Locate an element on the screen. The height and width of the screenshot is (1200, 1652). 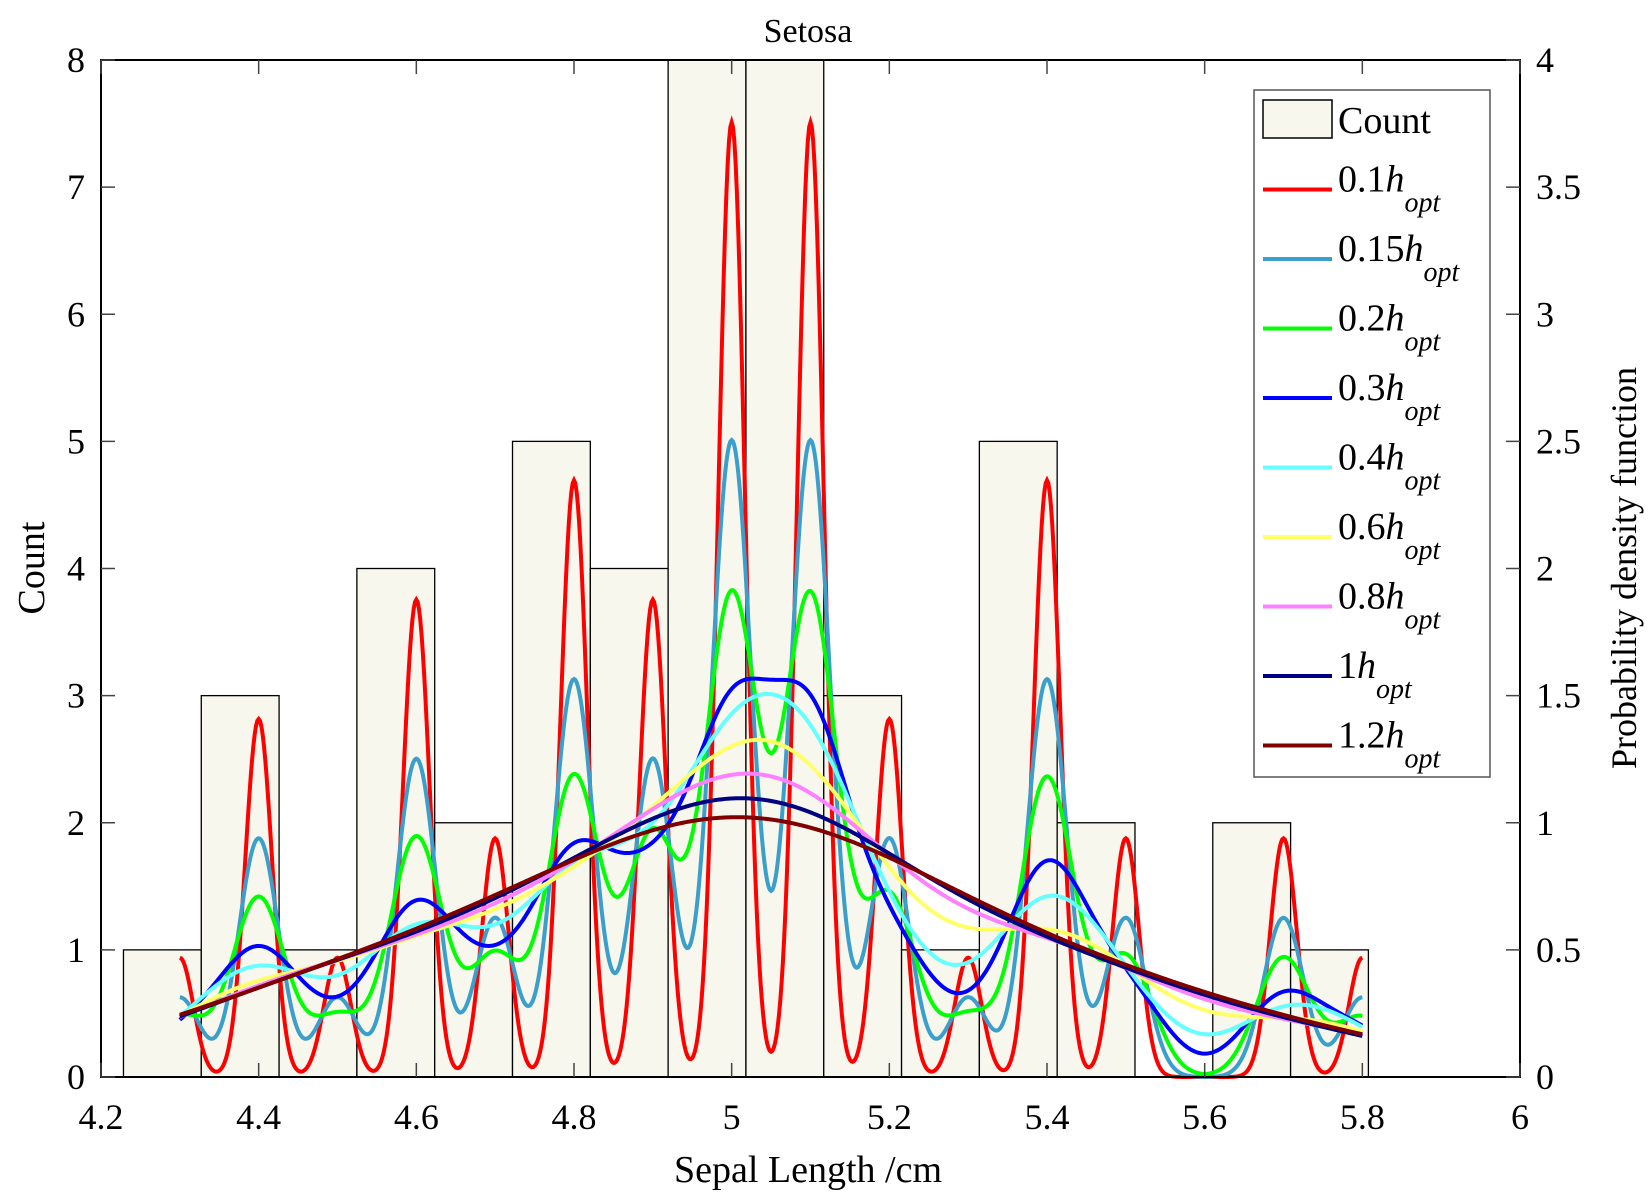
y-tick-label: 2 is located at coordinates (76, 823).